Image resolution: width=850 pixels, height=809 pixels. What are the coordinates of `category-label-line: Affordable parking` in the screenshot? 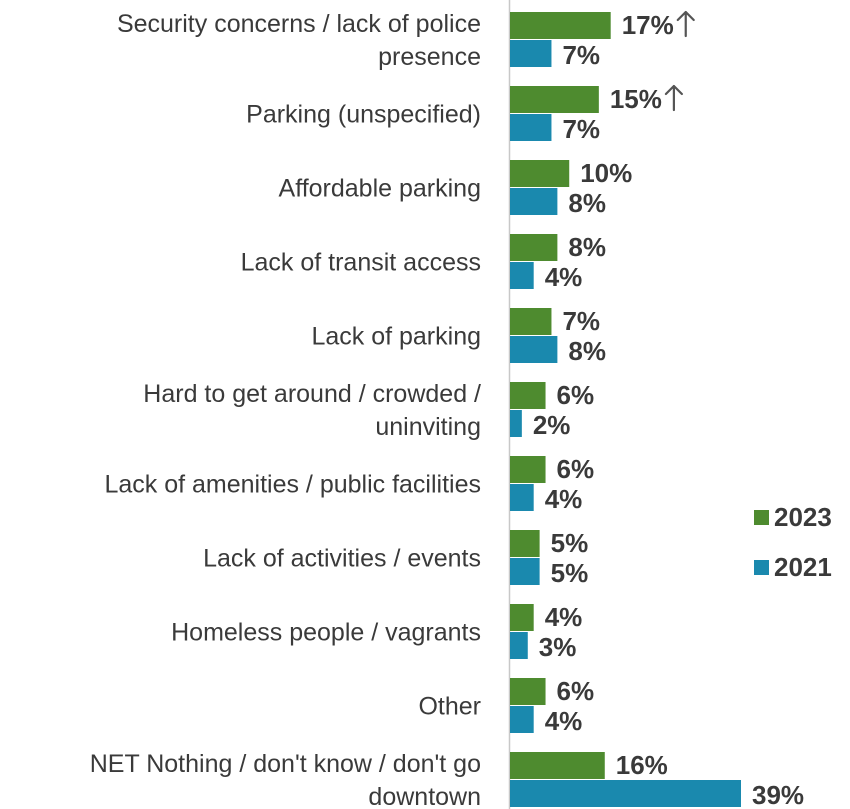 It's located at (380, 189).